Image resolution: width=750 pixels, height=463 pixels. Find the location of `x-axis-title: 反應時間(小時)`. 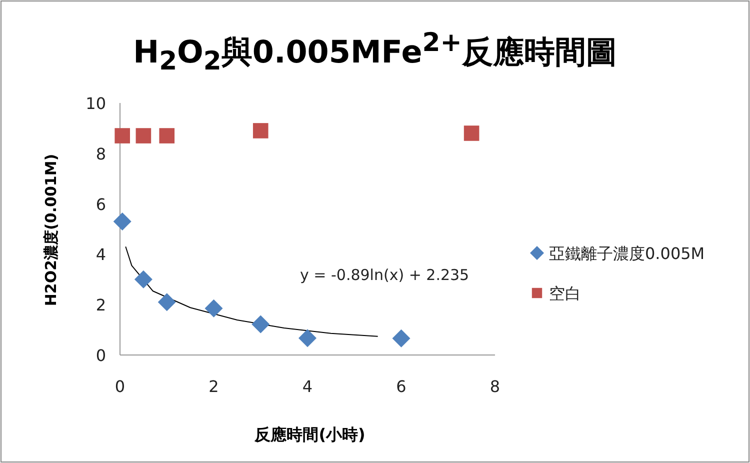

x-axis-title: 反應時間(小時) is located at coordinates (310, 434).